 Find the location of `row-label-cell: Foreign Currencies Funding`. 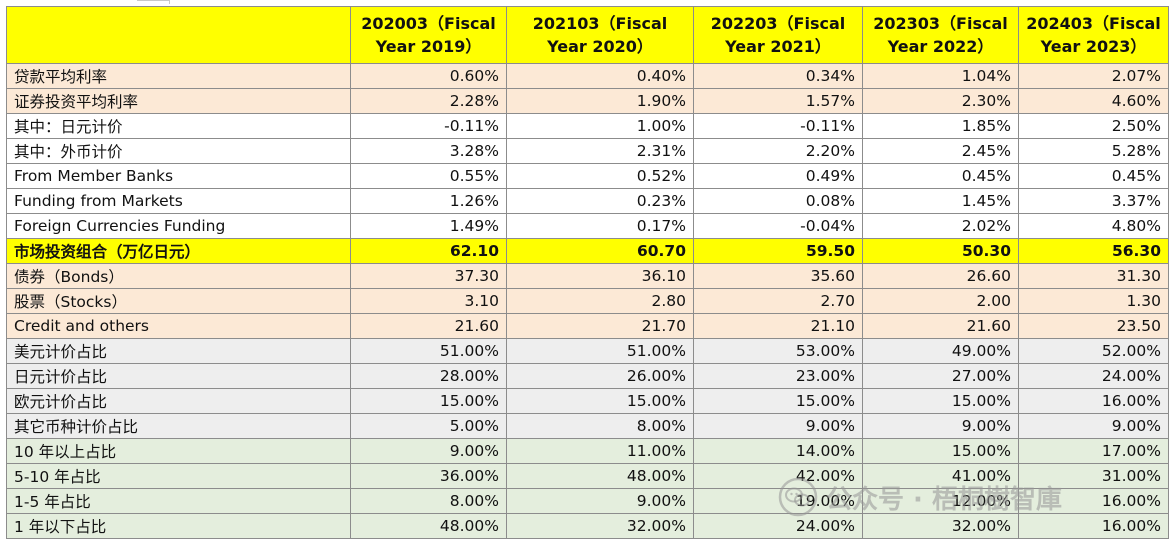

row-label-cell: Foreign Currencies Funding is located at coordinates (178, 226).